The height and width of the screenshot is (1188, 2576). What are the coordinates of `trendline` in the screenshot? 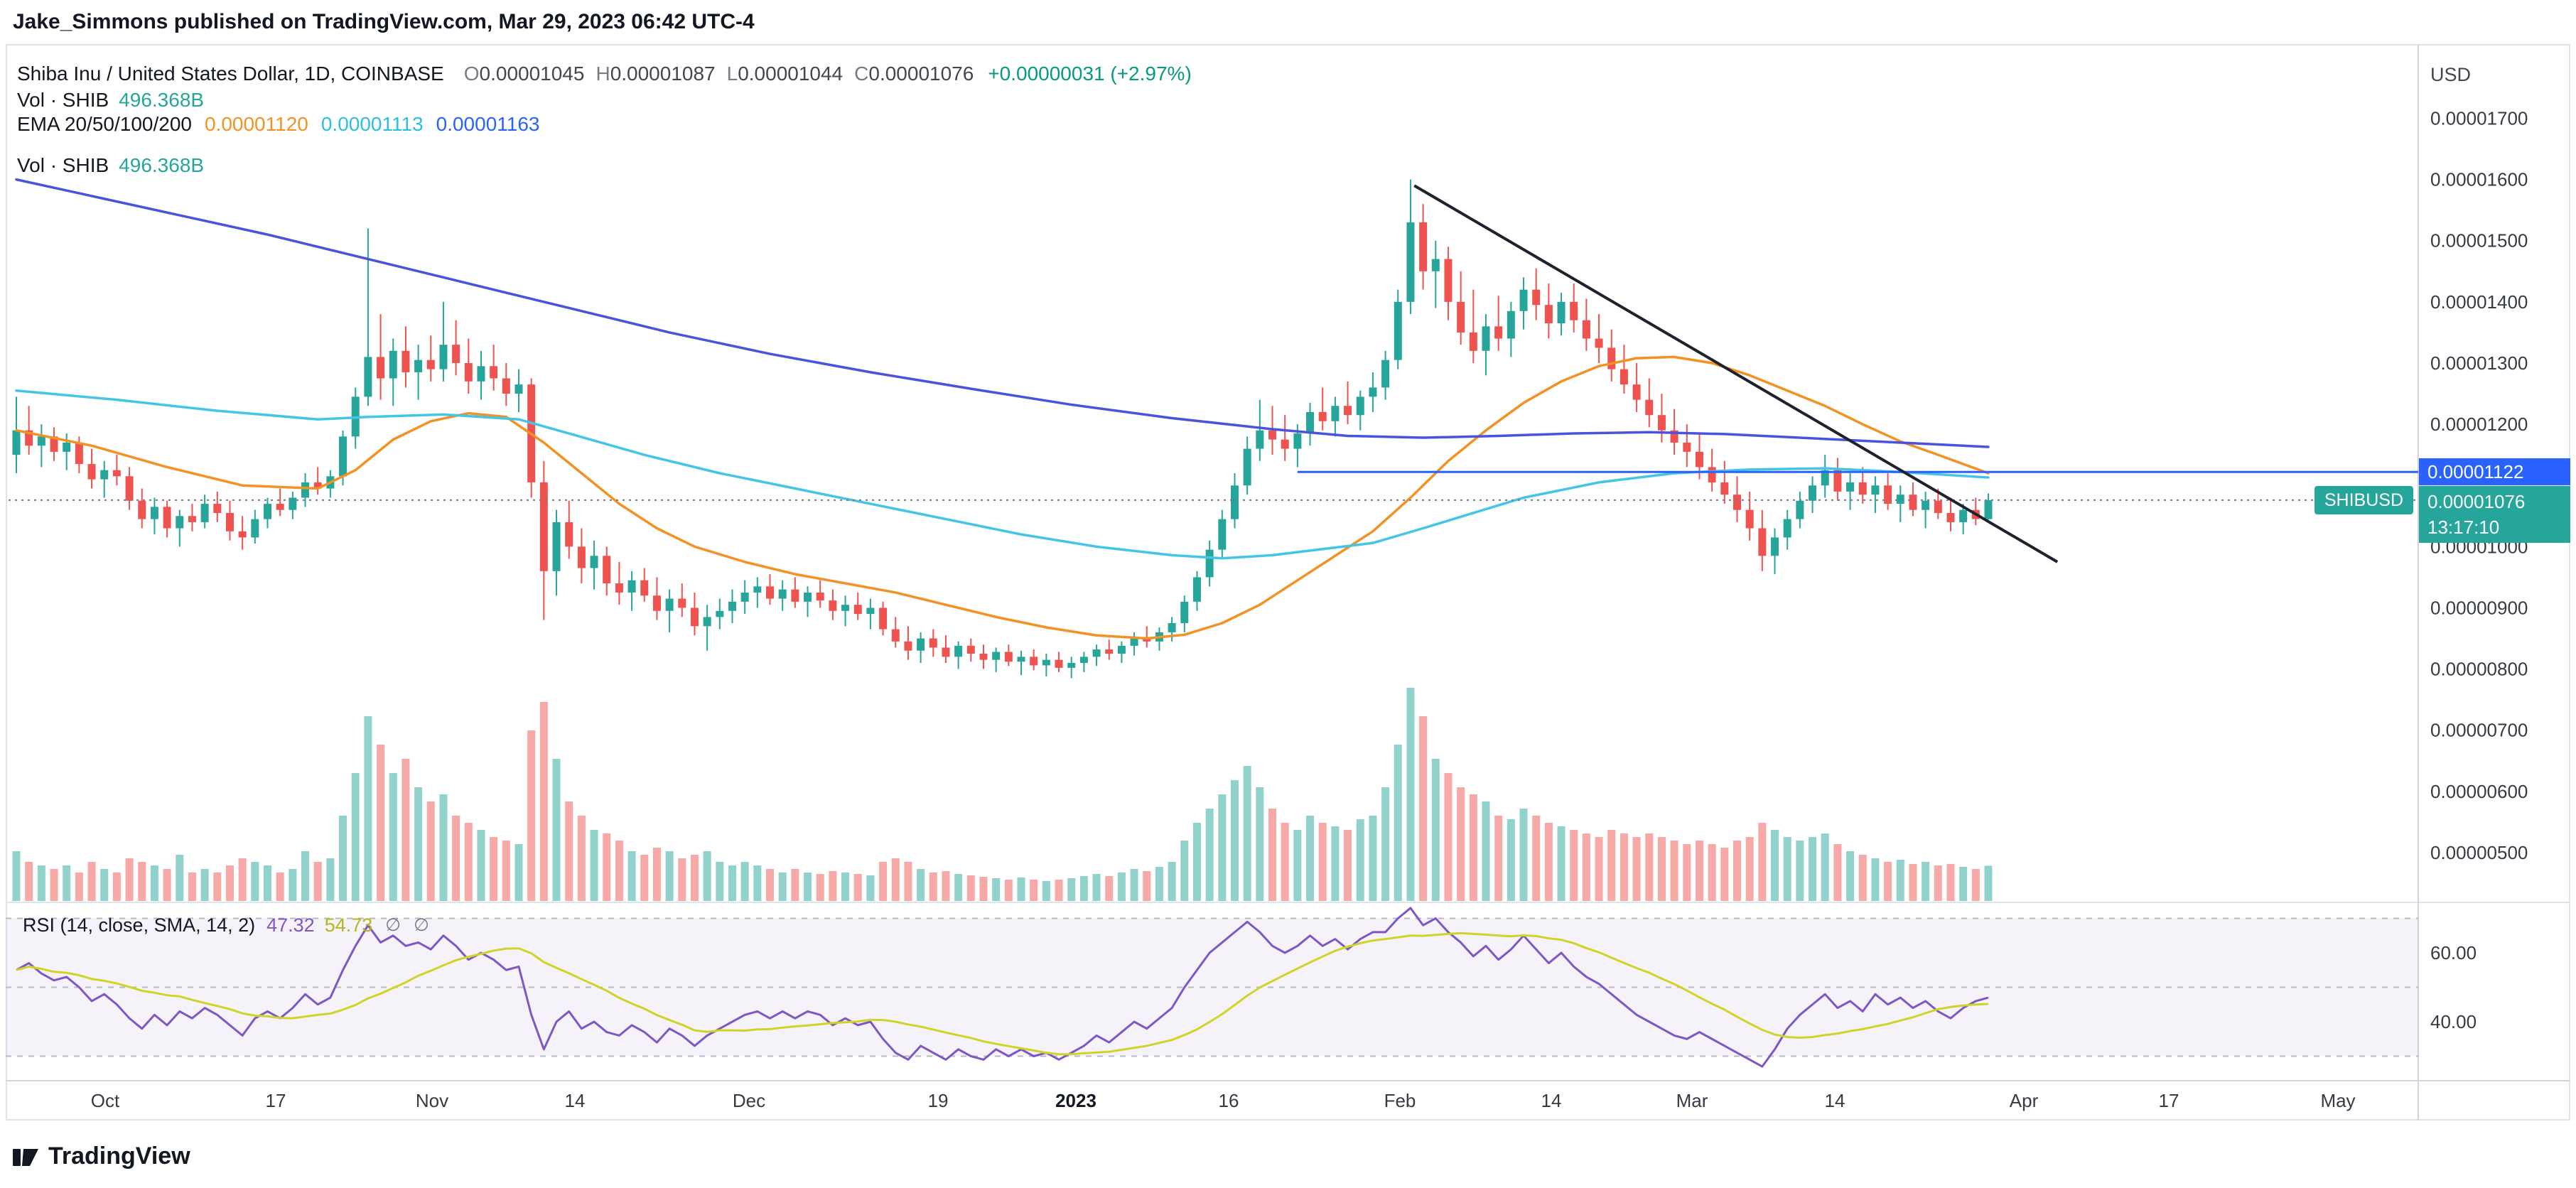 It's located at (1736, 373).